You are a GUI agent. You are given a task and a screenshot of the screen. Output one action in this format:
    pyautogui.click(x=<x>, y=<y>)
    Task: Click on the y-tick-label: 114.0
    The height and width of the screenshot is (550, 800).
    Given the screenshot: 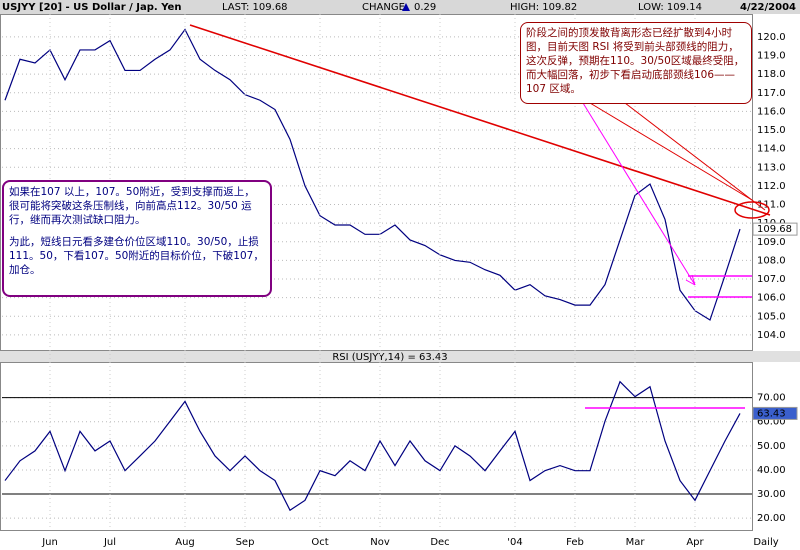 What is the action you would take?
    pyautogui.click(x=771, y=149)
    